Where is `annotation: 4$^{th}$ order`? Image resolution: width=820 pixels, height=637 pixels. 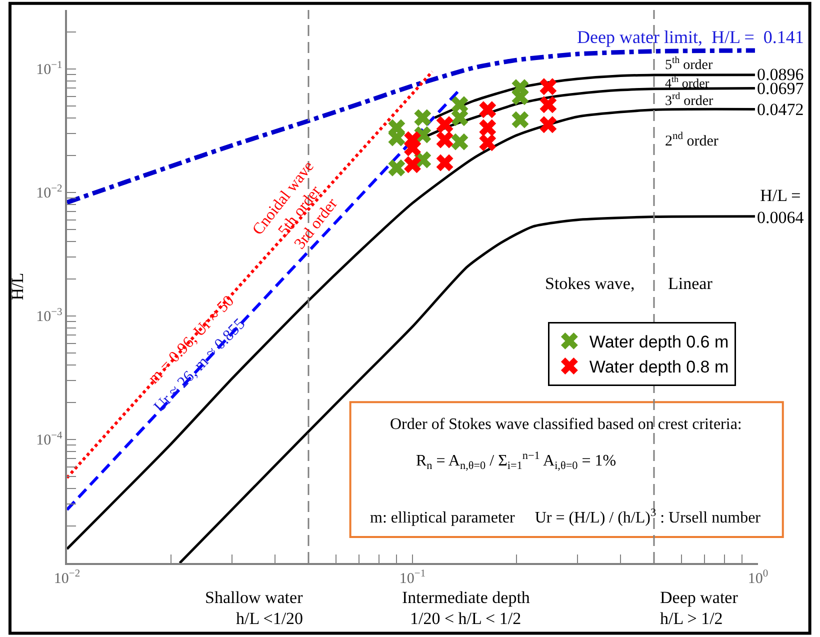
annotation: 4$^{th}$ order is located at coordinates (687, 82).